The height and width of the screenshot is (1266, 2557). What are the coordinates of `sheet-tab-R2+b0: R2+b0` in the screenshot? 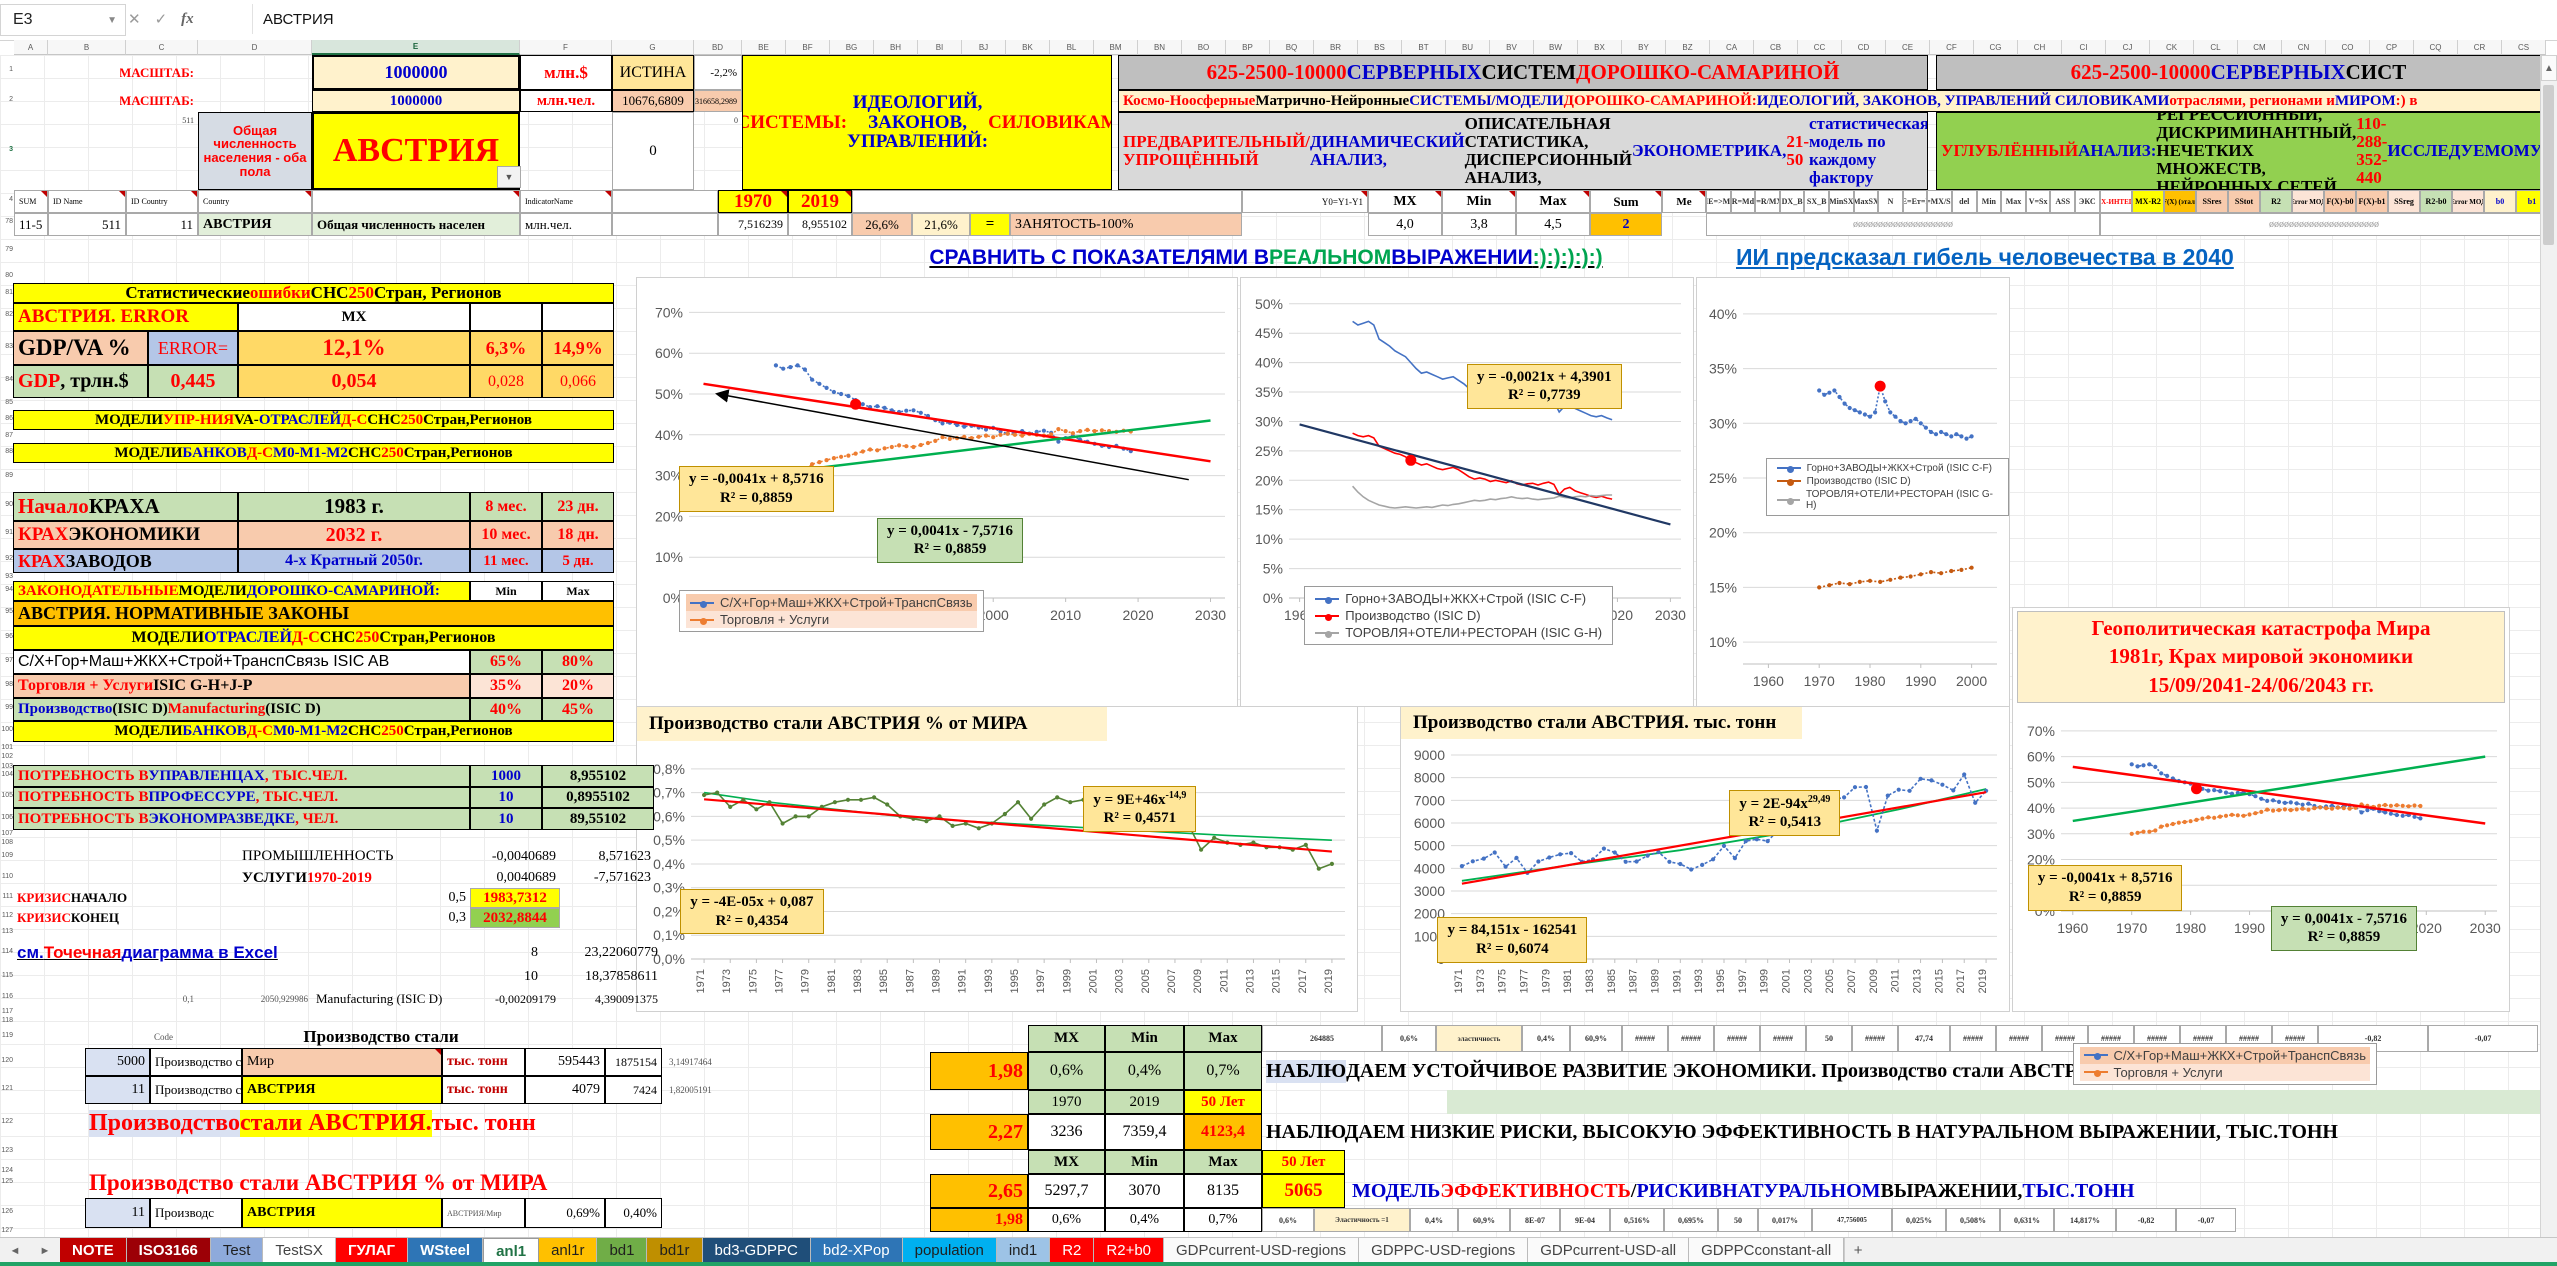 It's located at (1129, 1250).